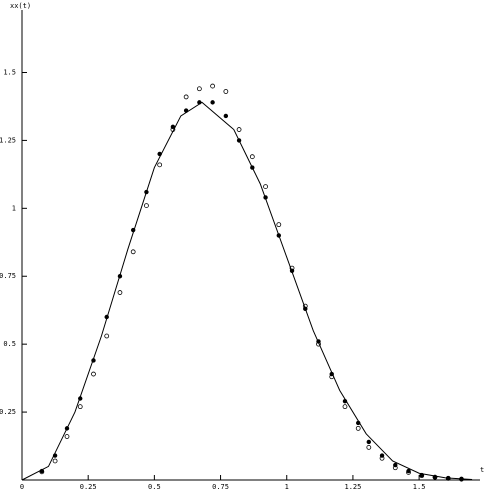  What do you see at coordinates (14, 208) in the screenshot?
I see `y-tick-label: 1` at bounding box center [14, 208].